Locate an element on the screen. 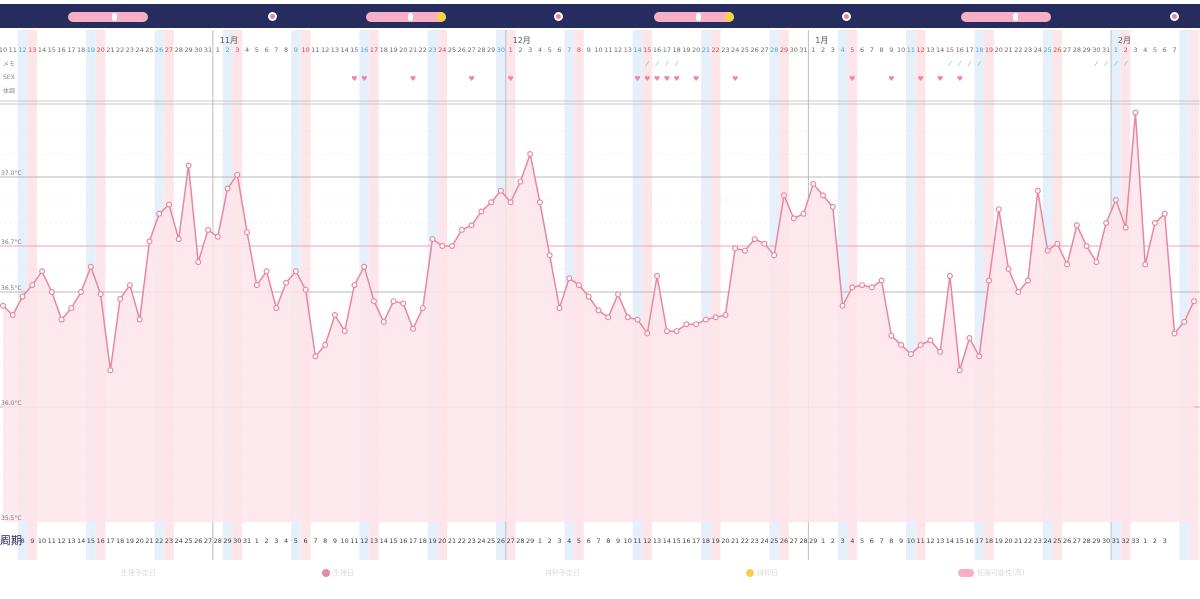  cycle-day-label: 7 is located at coordinates (315, 541).